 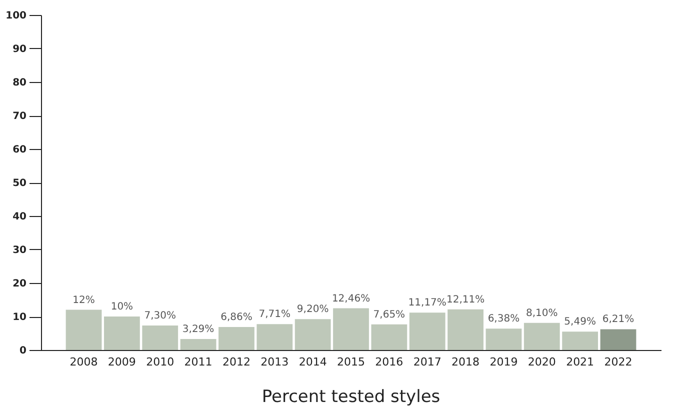 I want to click on x-tick-label: 2021, so click(x=580, y=362).